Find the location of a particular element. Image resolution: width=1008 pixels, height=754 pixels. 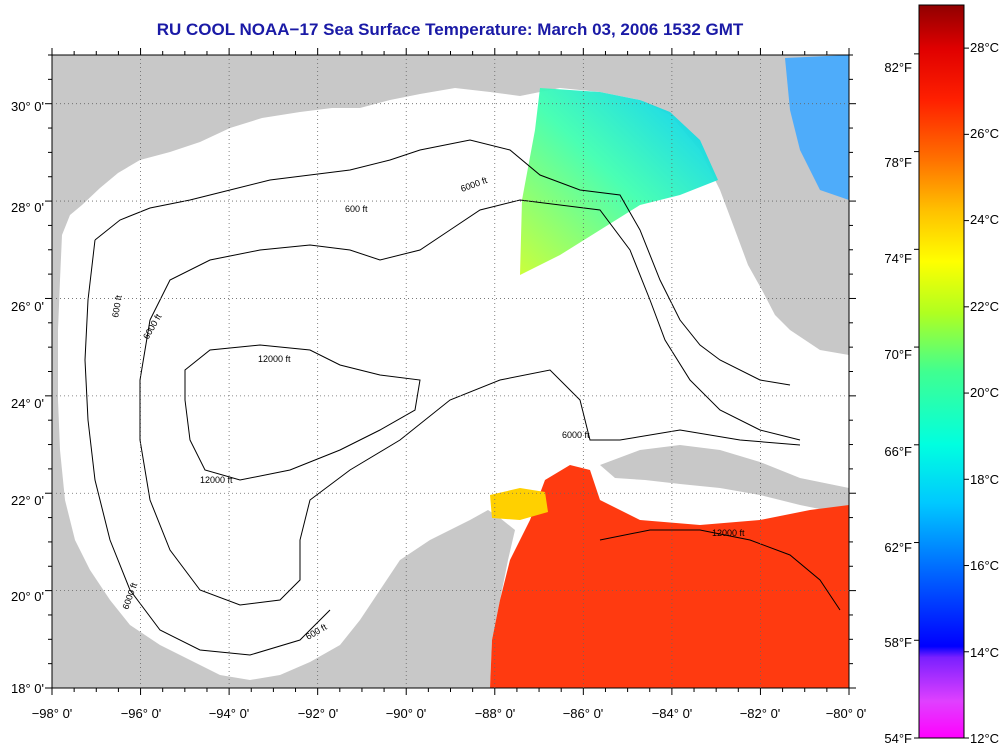

lon-label-98w: −98° 0' is located at coordinates (52, 713).